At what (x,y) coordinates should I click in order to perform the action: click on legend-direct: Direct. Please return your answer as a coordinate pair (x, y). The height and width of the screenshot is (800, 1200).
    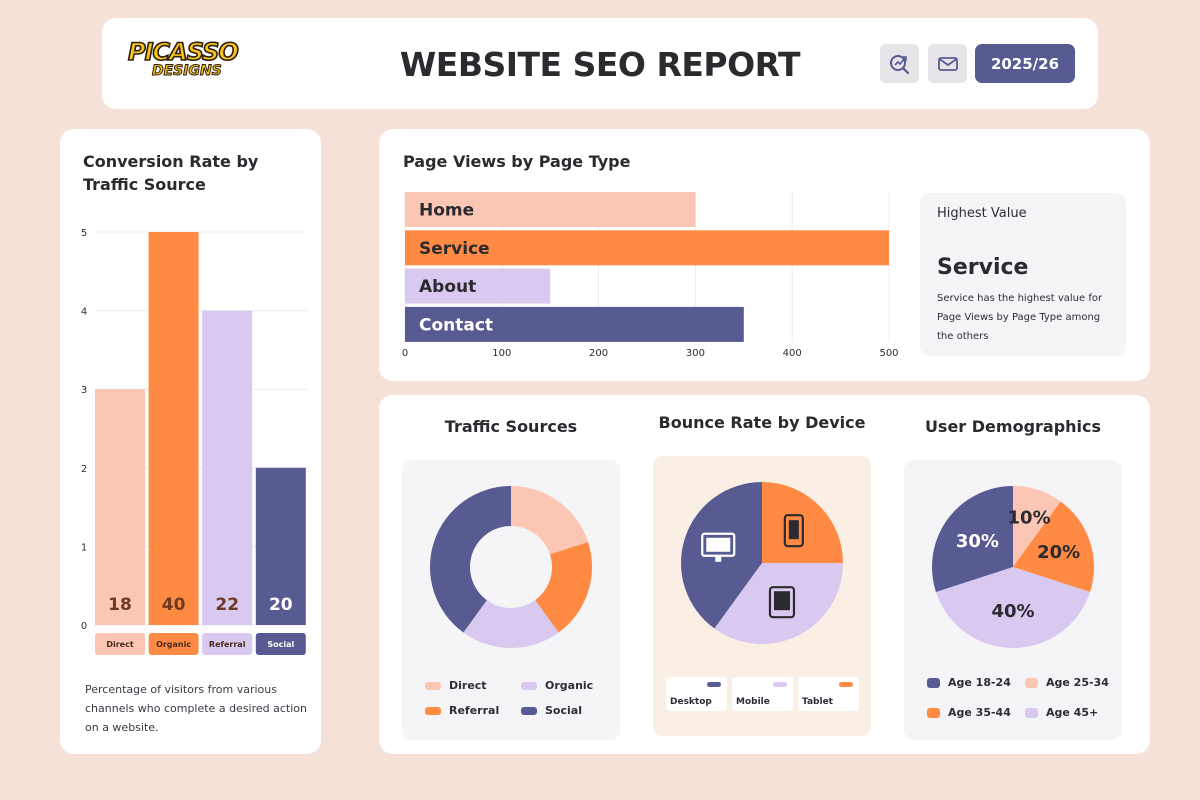
    Looking at the image, I should click on (456, 685).